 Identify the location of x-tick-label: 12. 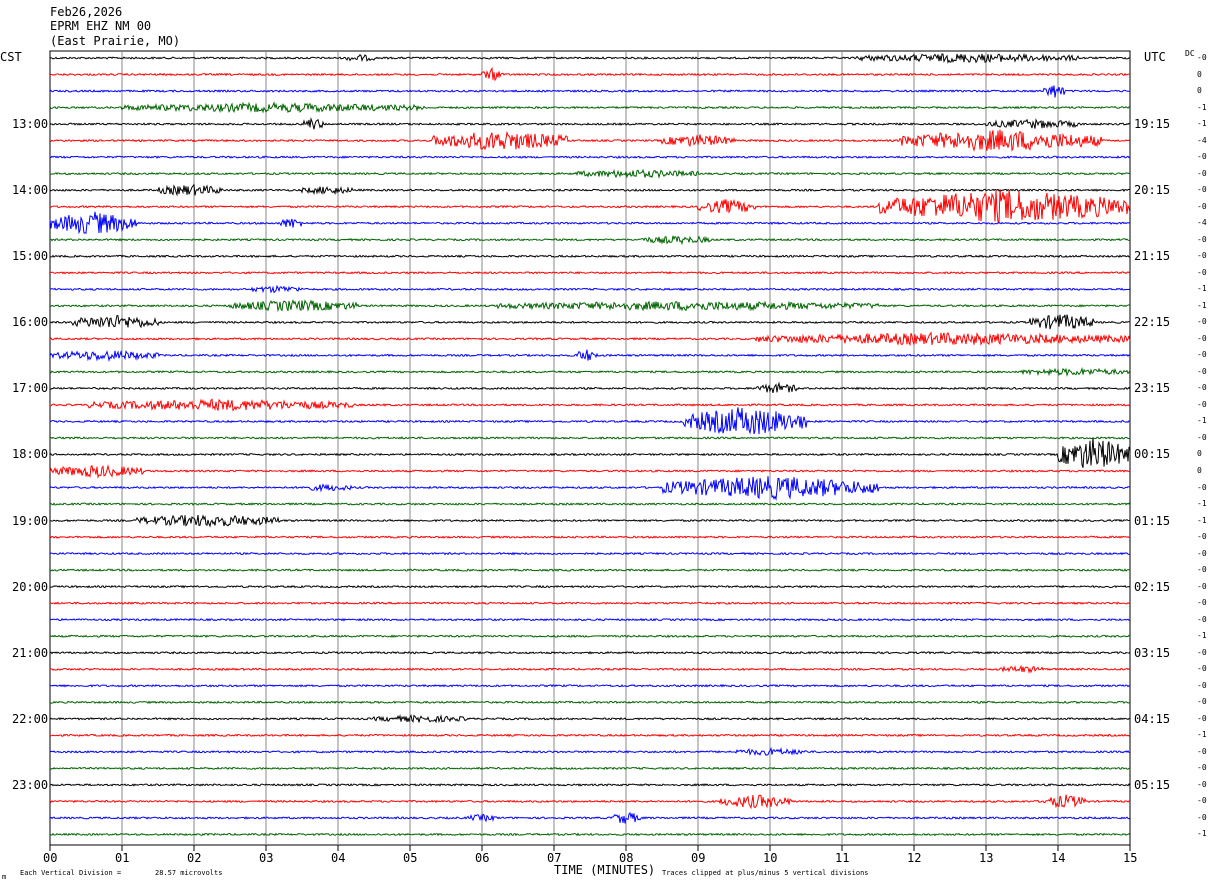
(914, 858).